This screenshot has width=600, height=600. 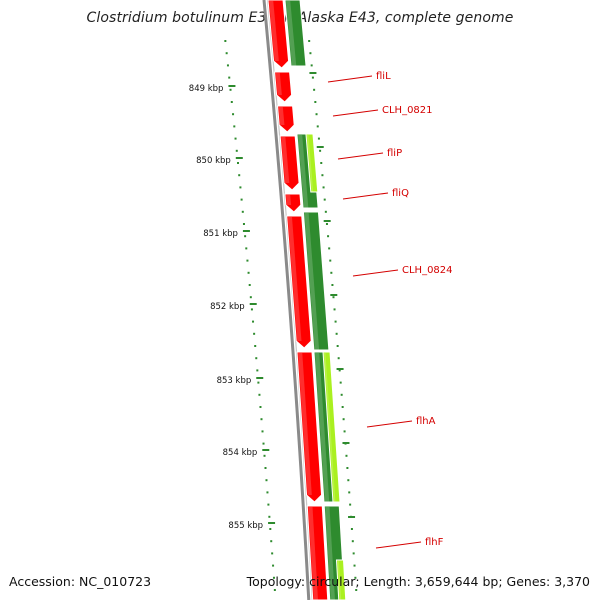 What do you see at coordinates (383, 76) in the screenshot?
I see `gene-label-text: fliL` at bounding box center [383, 76].